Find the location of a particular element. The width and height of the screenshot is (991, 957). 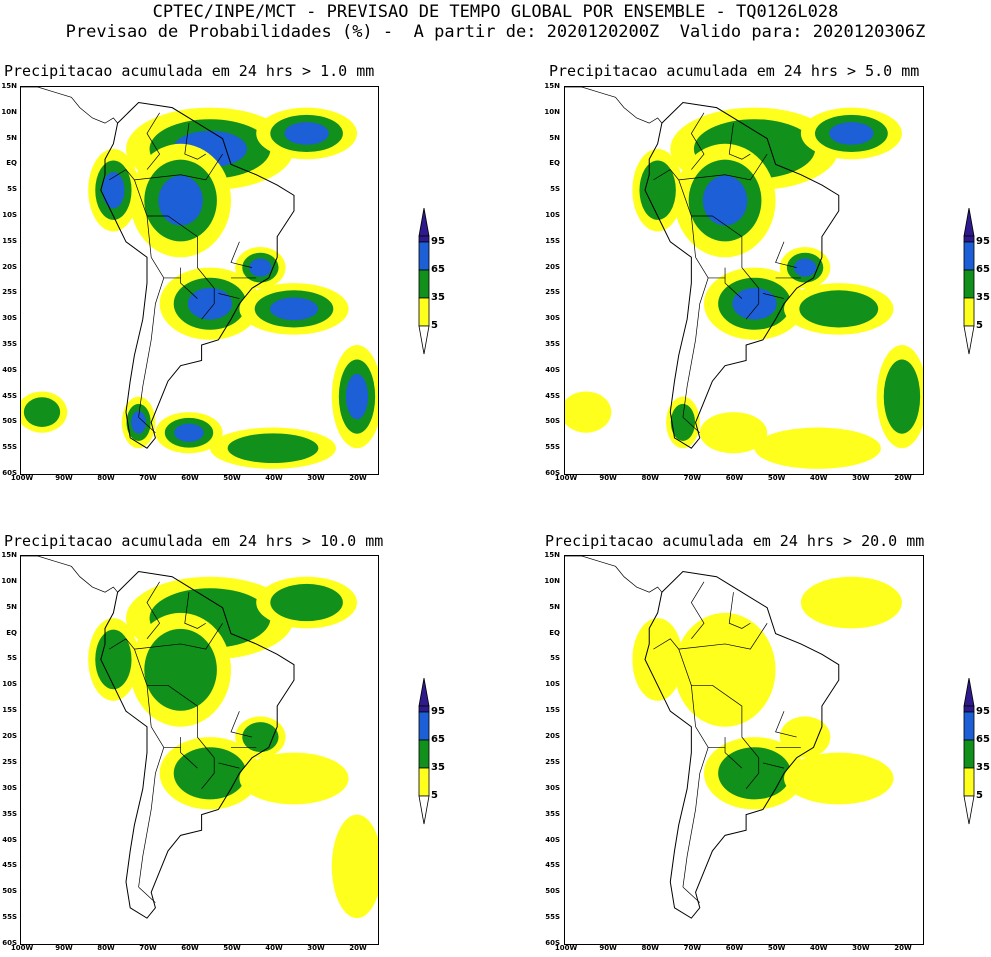

panel-2-map is located at coordinates (744, 280).